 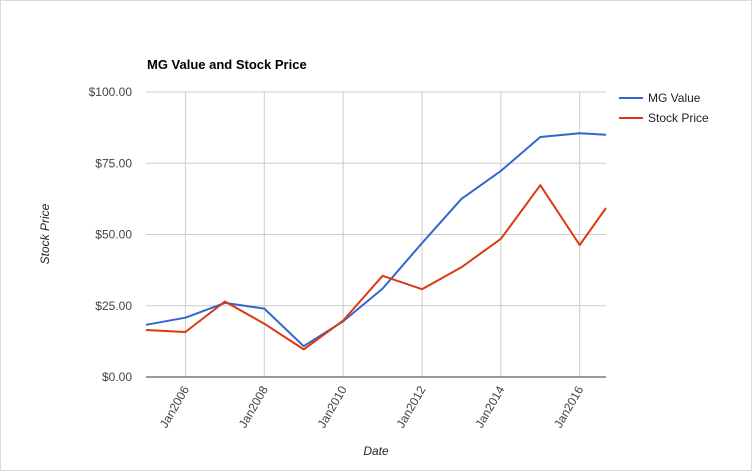 I want to click on x-axis-title: Date, so click(x=376, y=451).